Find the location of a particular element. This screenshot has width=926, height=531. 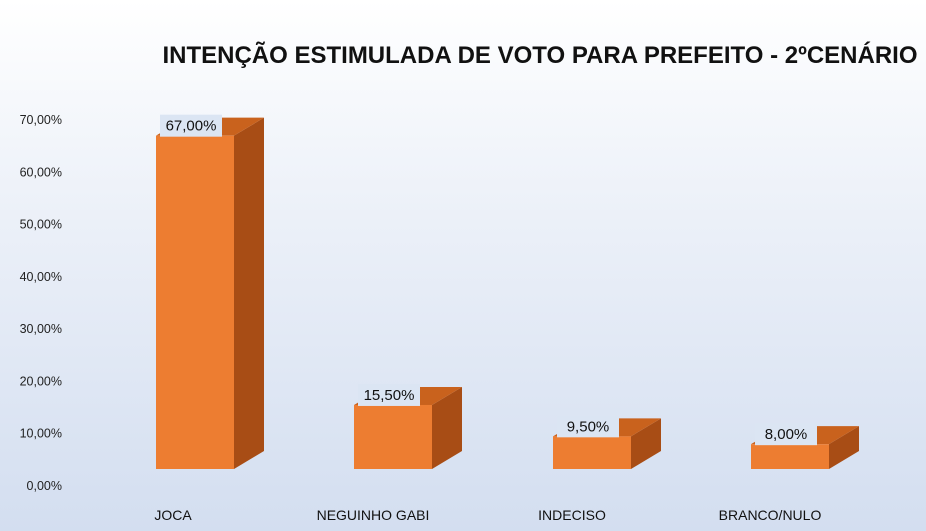

y-tick-label: 70,00% is located at coordinates (41, 120).